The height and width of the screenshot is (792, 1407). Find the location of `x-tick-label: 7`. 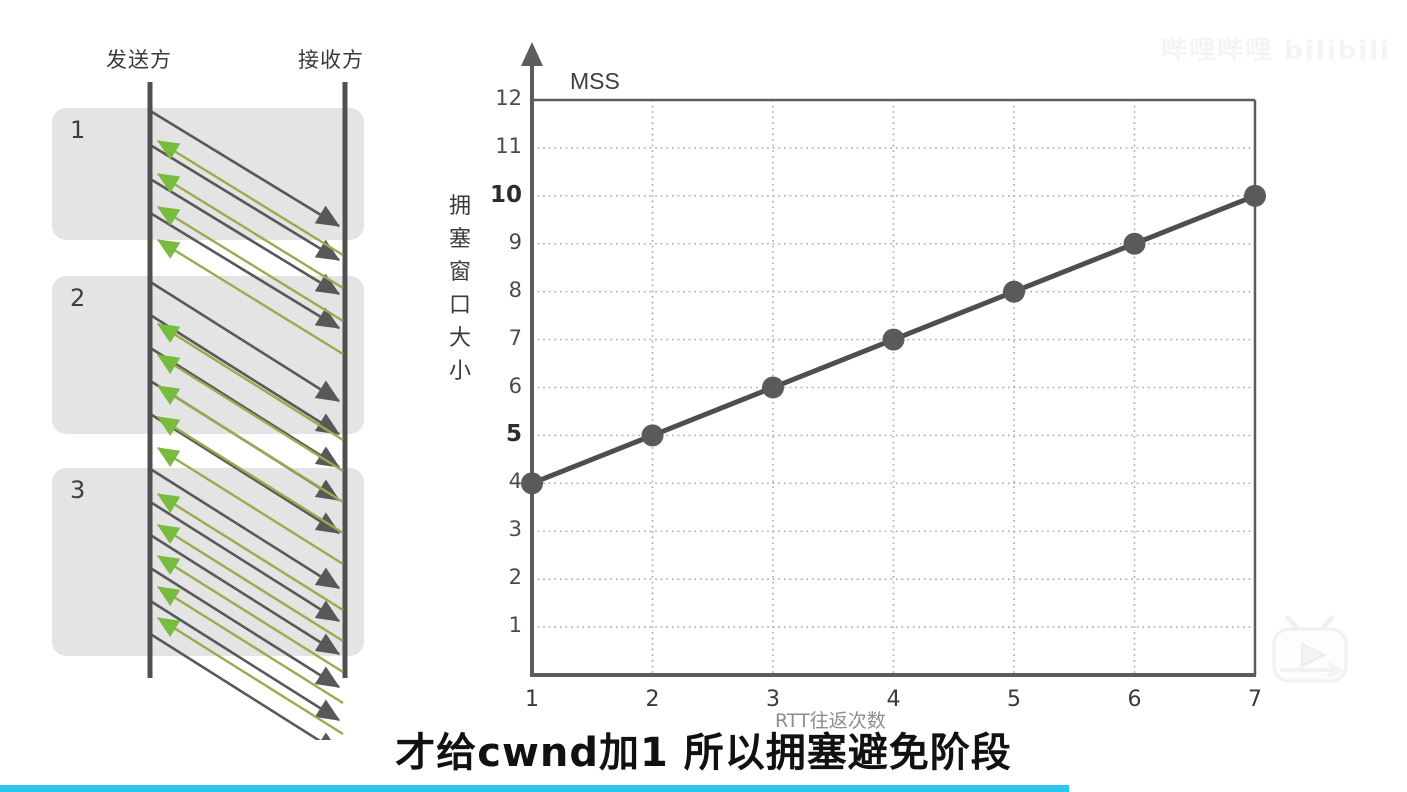

x-tick-label: 7 is located at coordinates (1255, 699).